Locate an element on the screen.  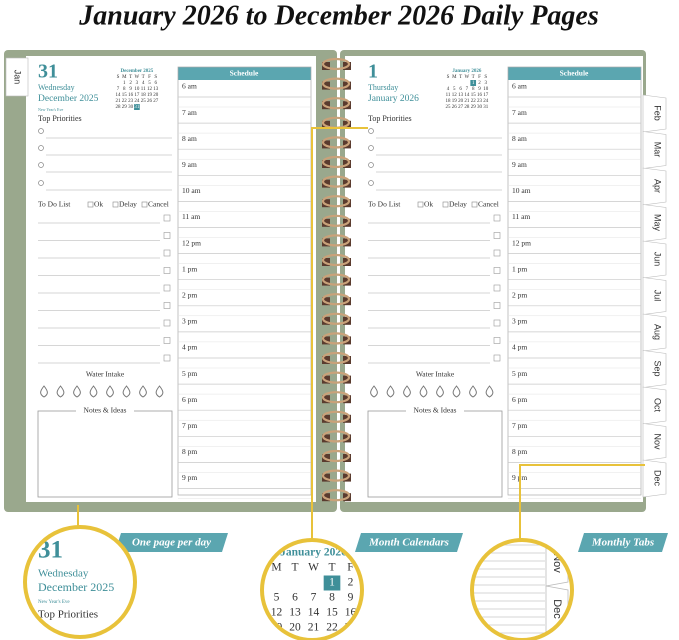
time-label: 6 pm is located at coordinates (519, 399).